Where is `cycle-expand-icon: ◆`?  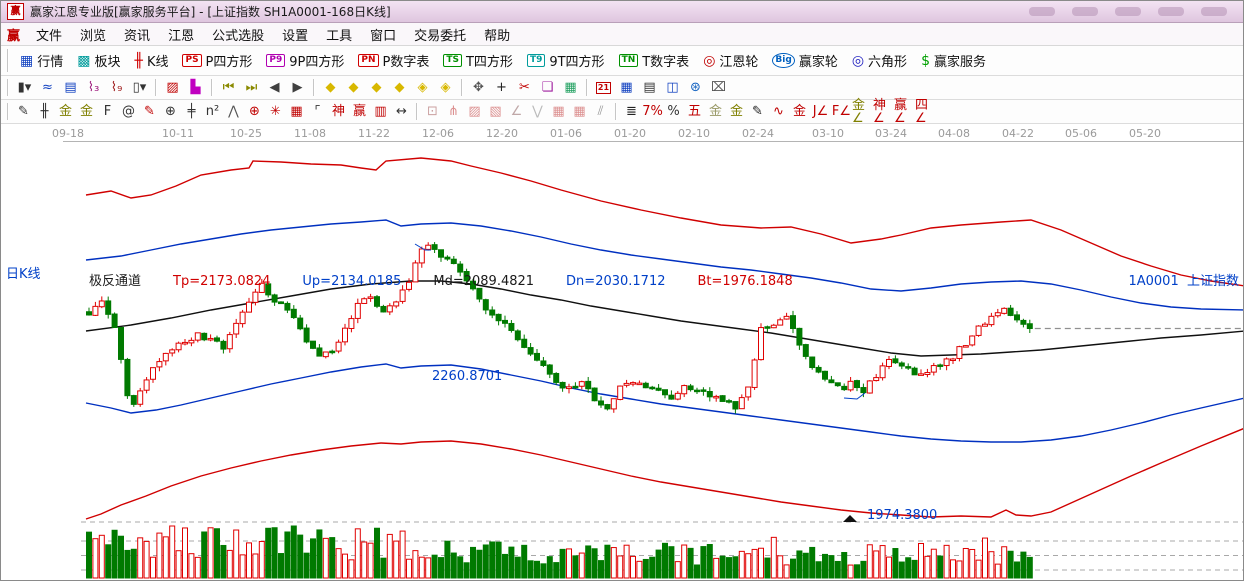 cycle-expand-icon: ◆ is located at coordinates (376, 87).